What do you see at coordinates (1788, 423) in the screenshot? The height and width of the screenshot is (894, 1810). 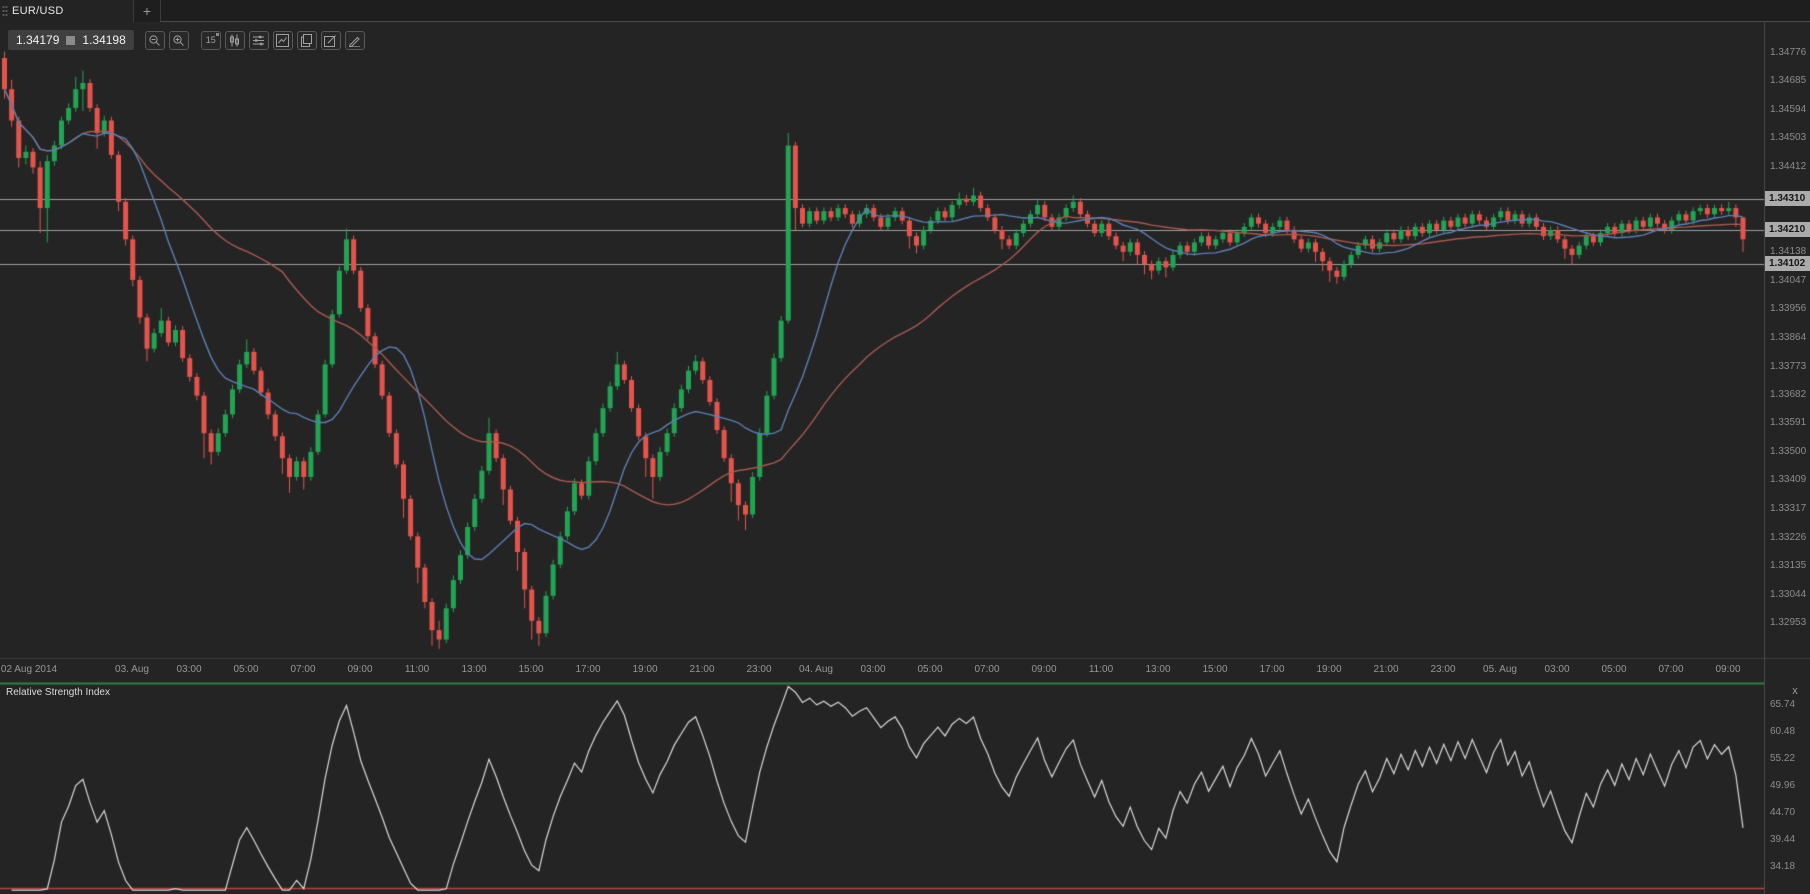 I see `price-axis-label: 1.33591` at bounding box center [1788, 423].